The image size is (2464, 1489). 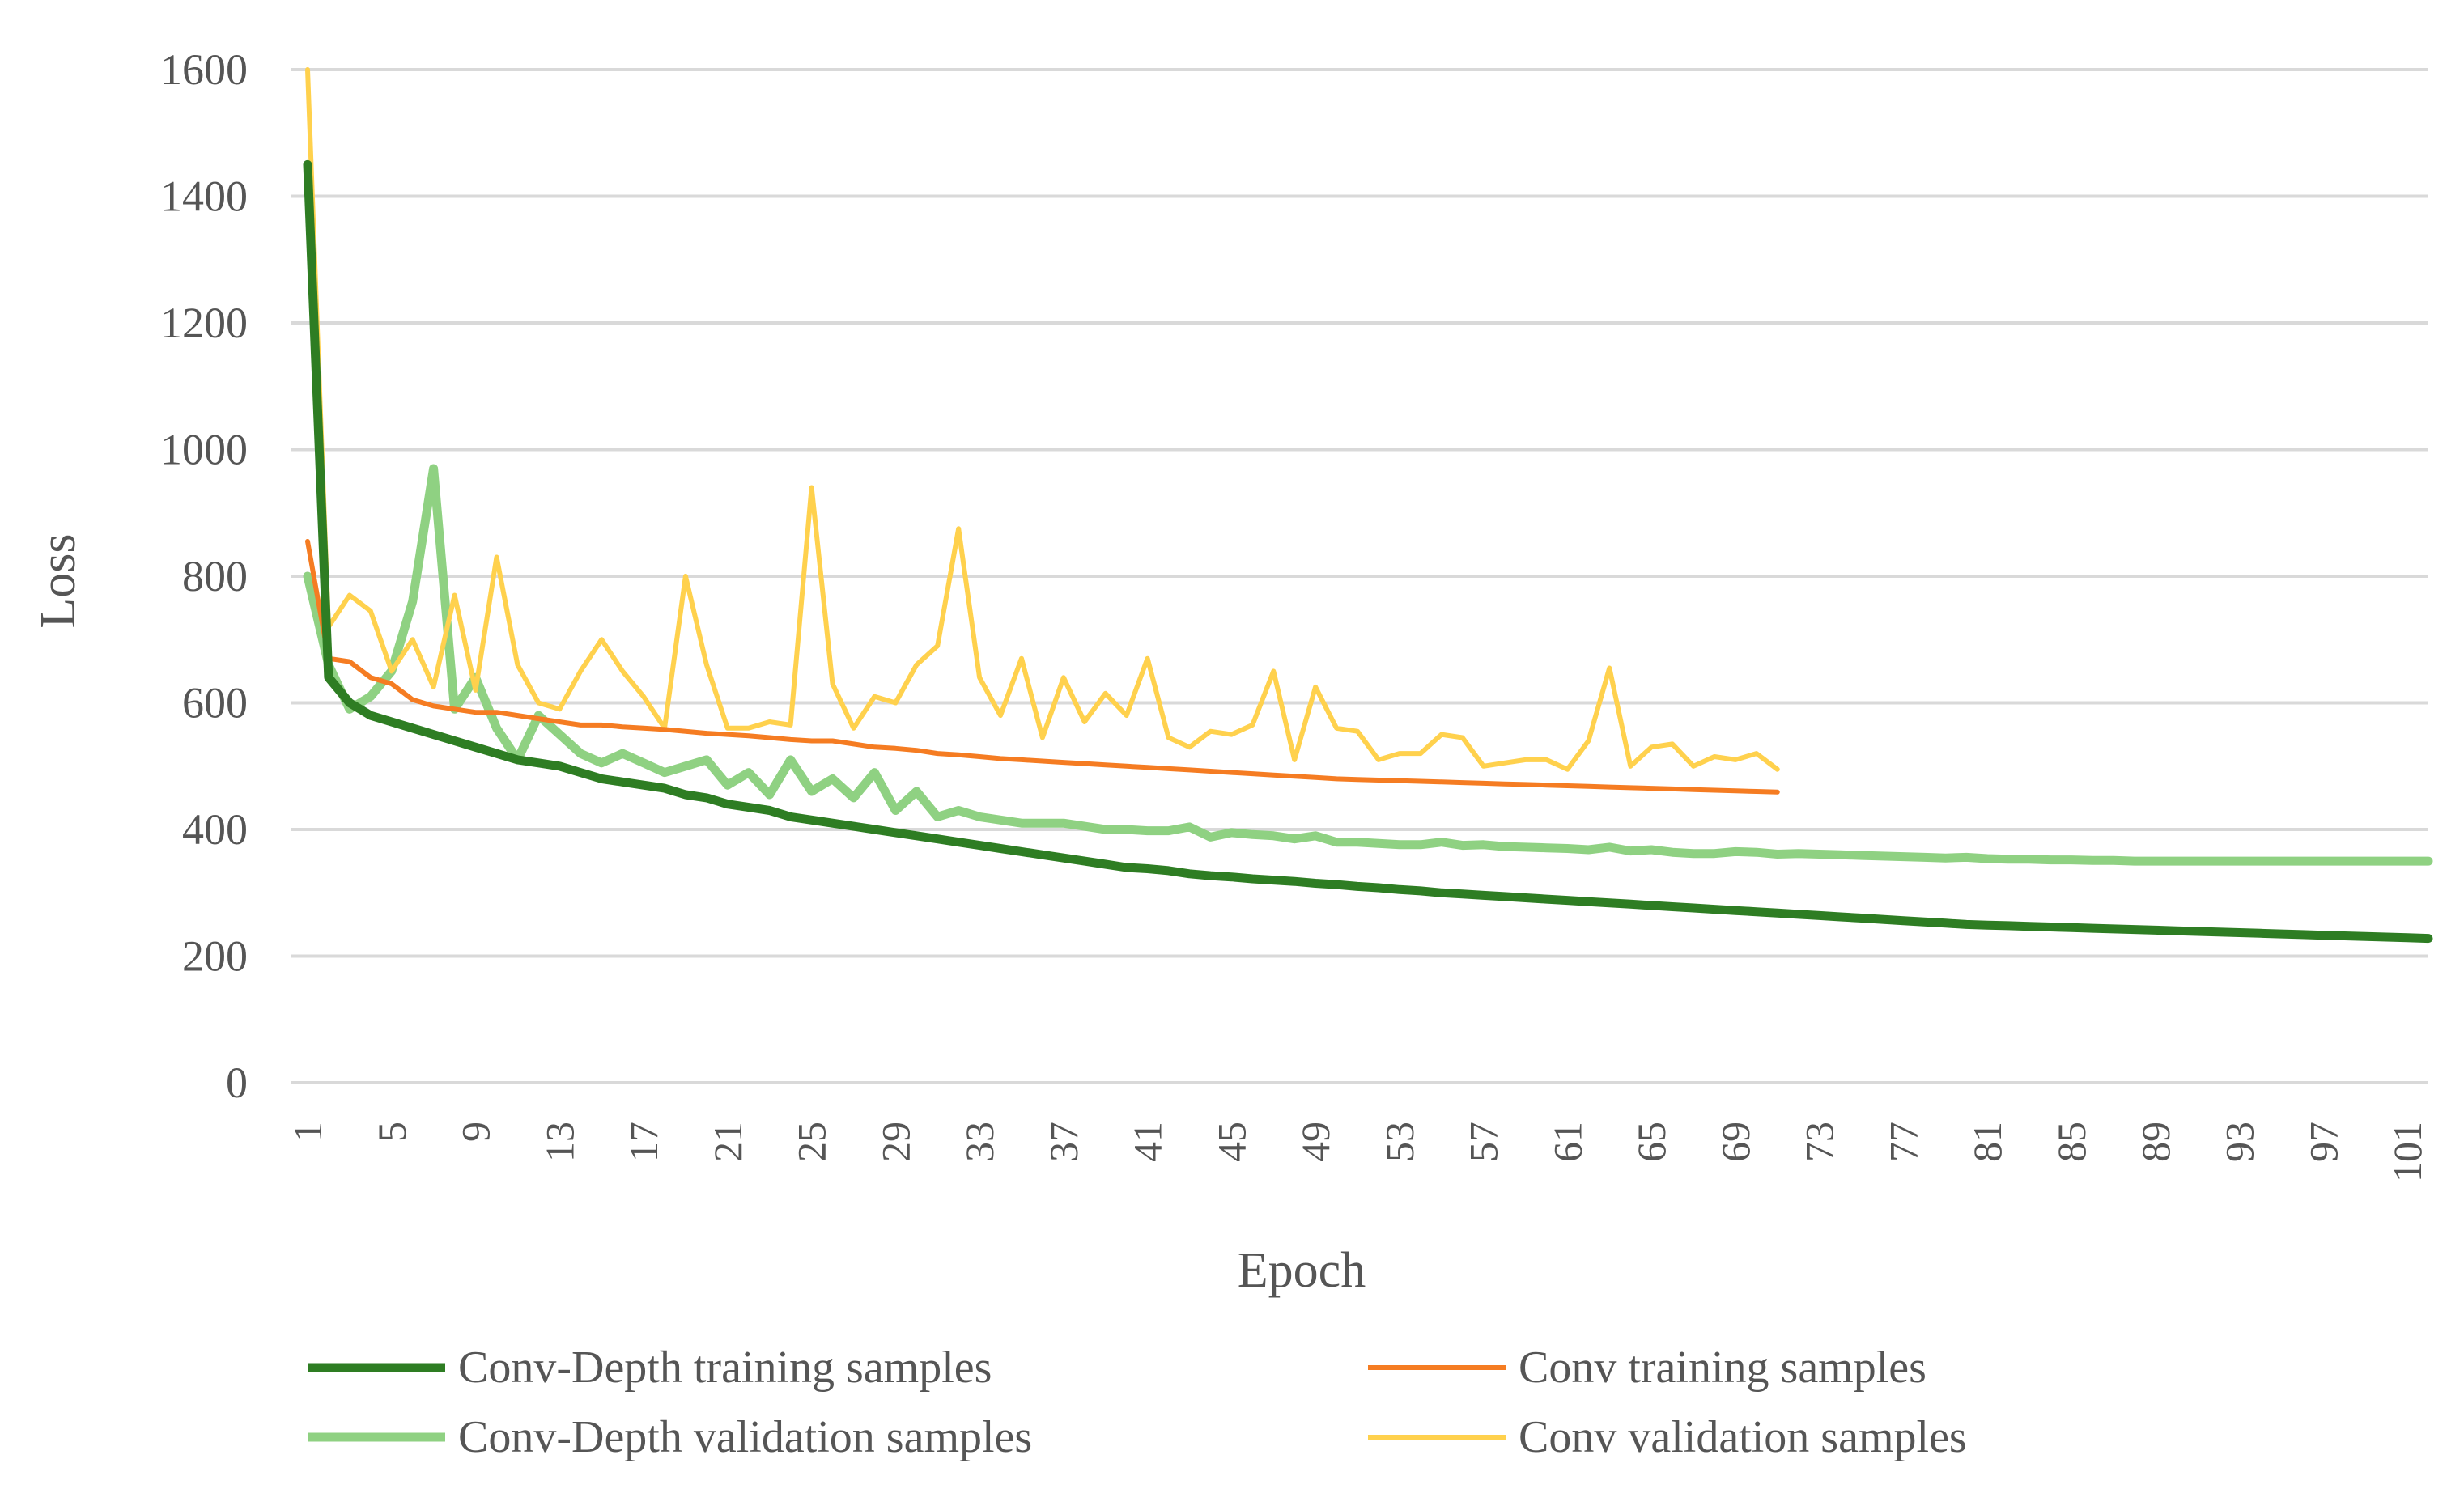 I want to click on x-tick-label: 69, so click(x=1736, y=1142).